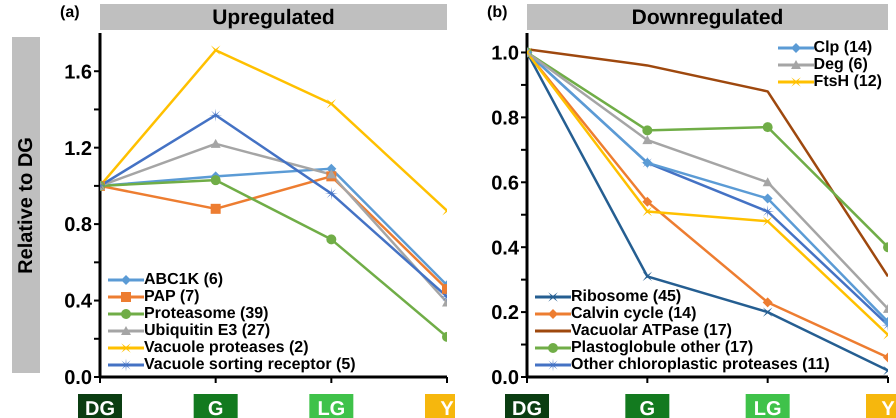 The height and width of the screenshot is (418, 896). I want to click on legend-label: FtsH (12), so click(848, 81).